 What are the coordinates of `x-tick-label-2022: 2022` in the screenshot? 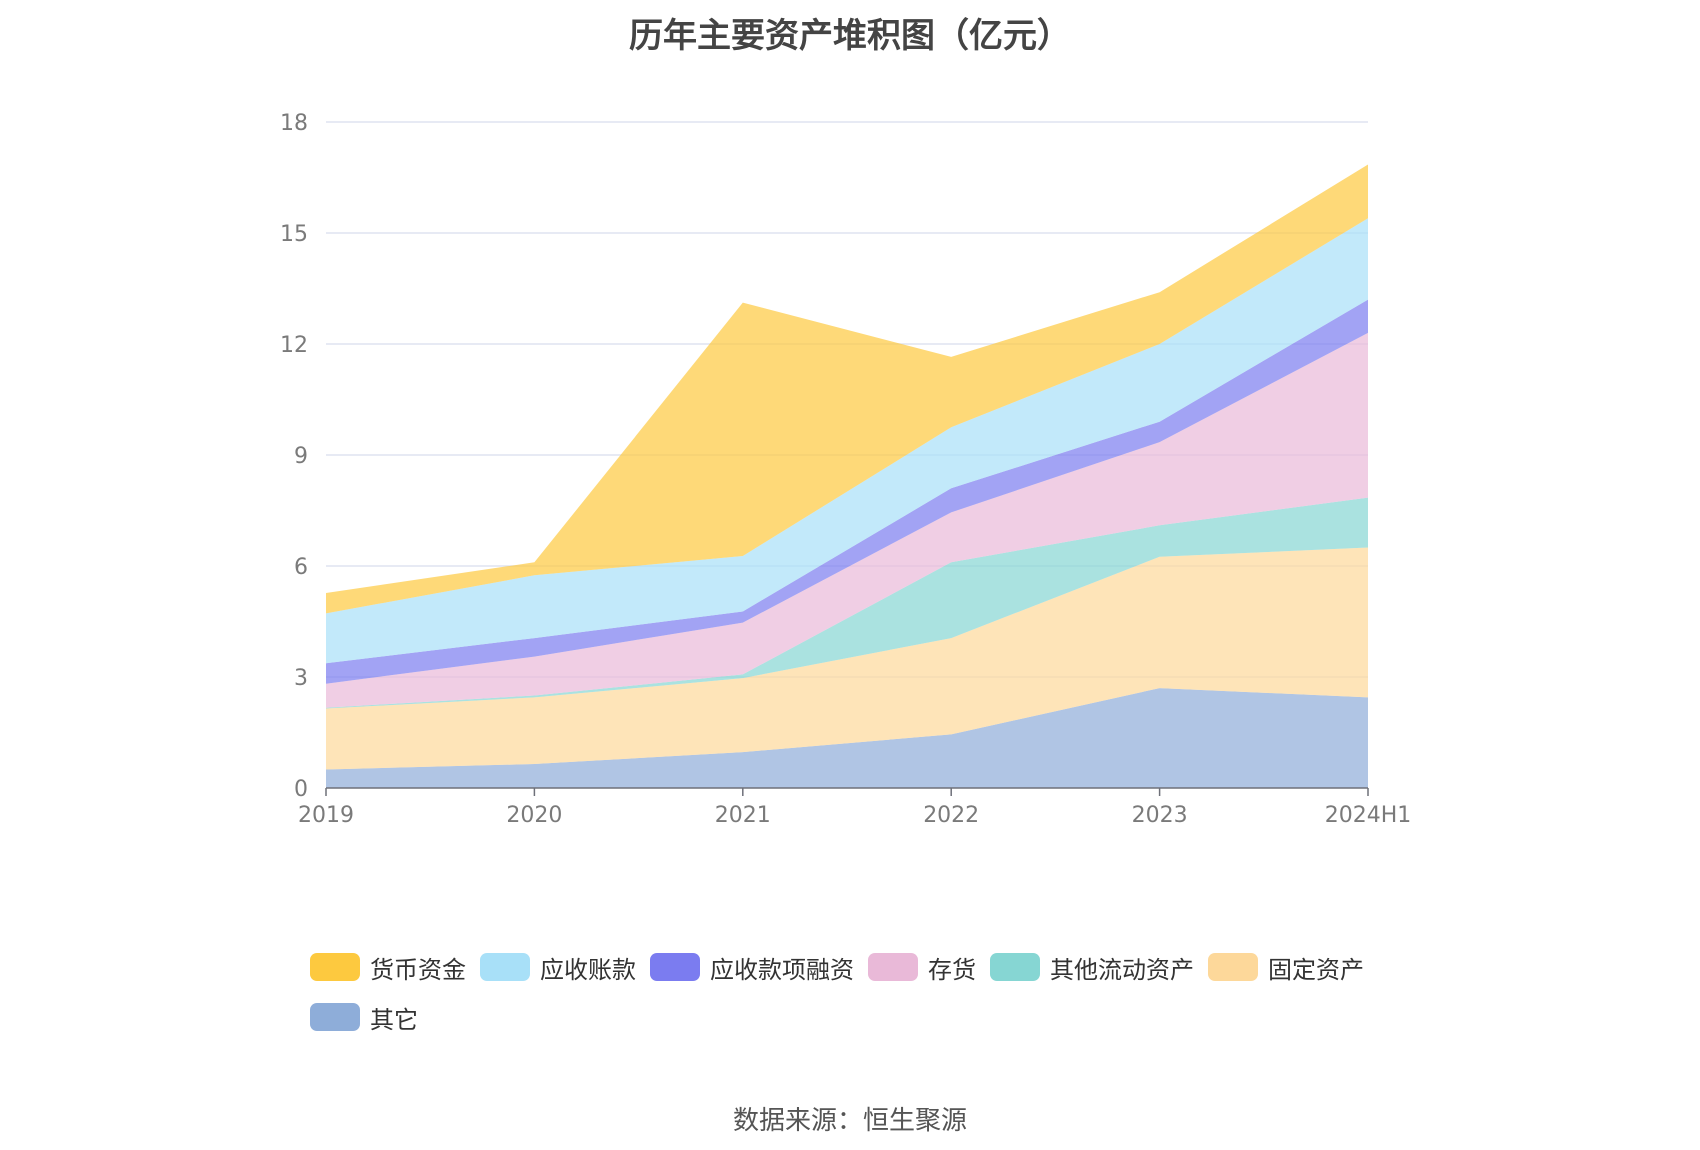 It's located at (951, 815).